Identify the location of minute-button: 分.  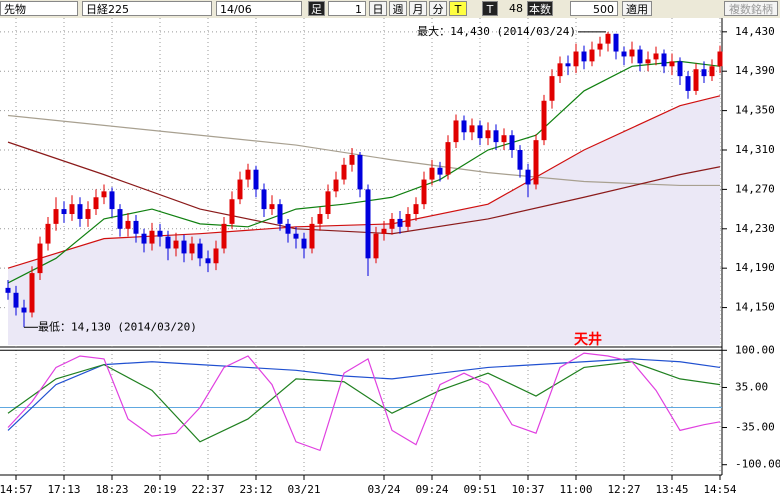
(438, 8).